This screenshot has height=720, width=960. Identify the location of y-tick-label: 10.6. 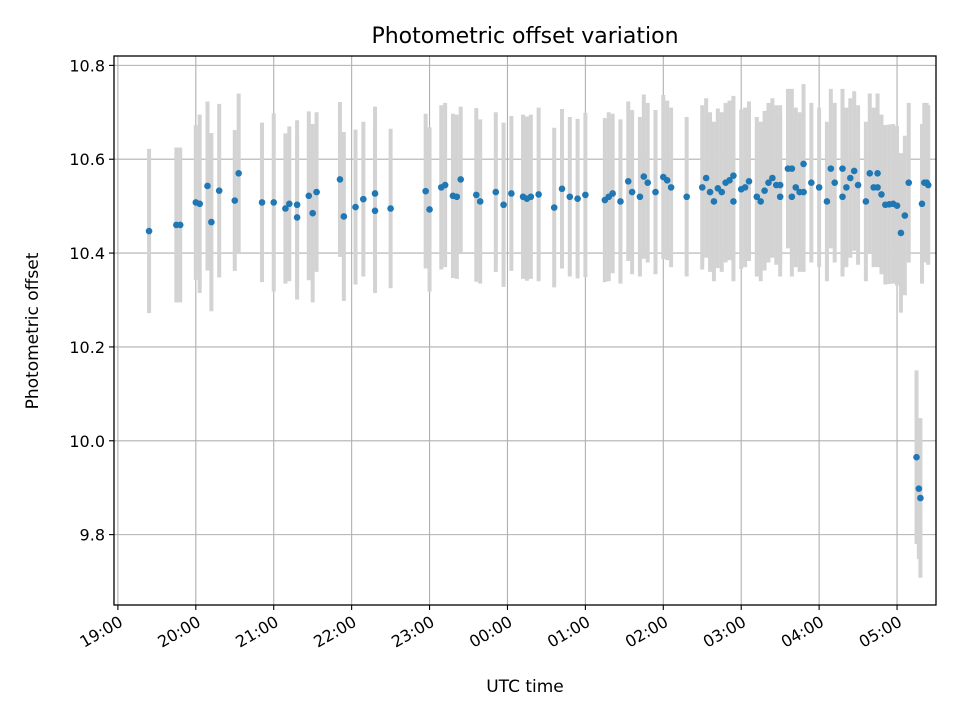
(87, 159).